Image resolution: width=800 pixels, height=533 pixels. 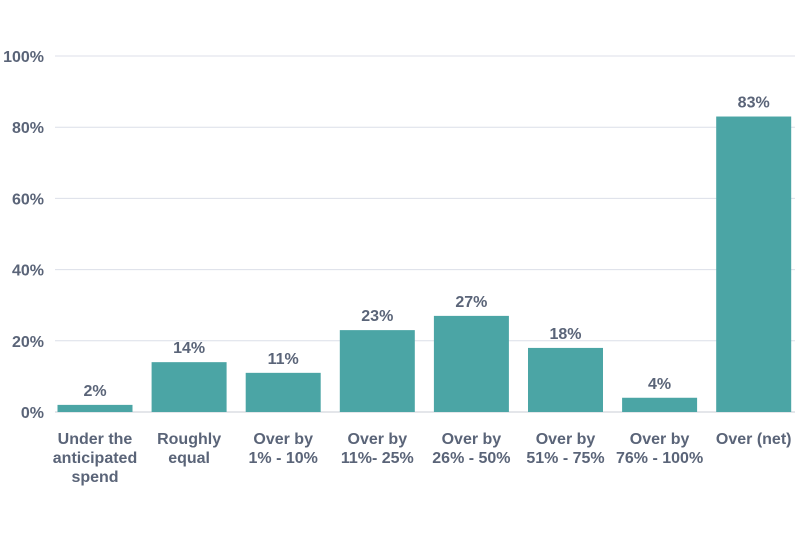 I want to click on x-tick-label: Over (net), so click(x=754, y=439).